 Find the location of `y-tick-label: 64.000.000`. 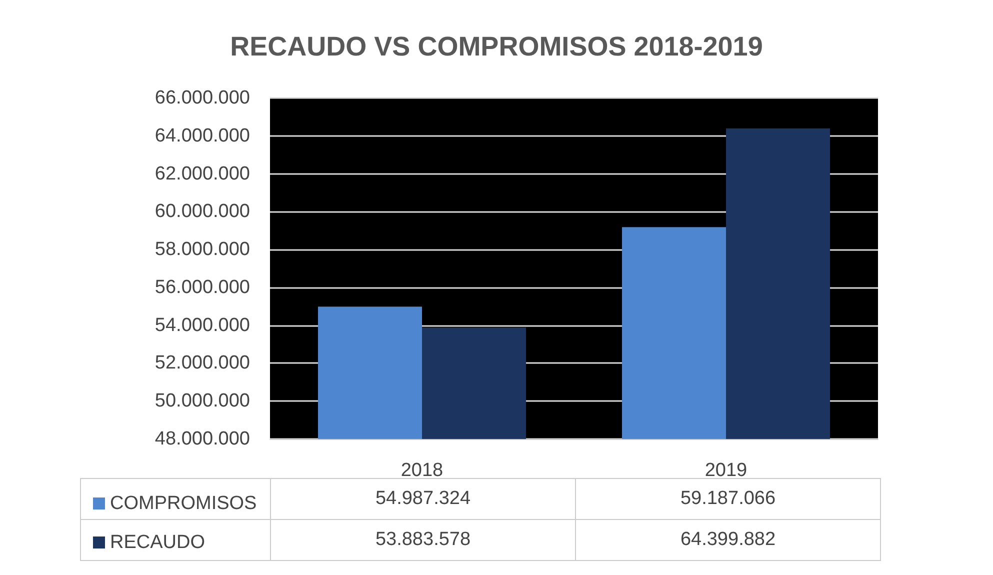

y-tick-label: 64.000.000 is located at coordinates (202, 135).